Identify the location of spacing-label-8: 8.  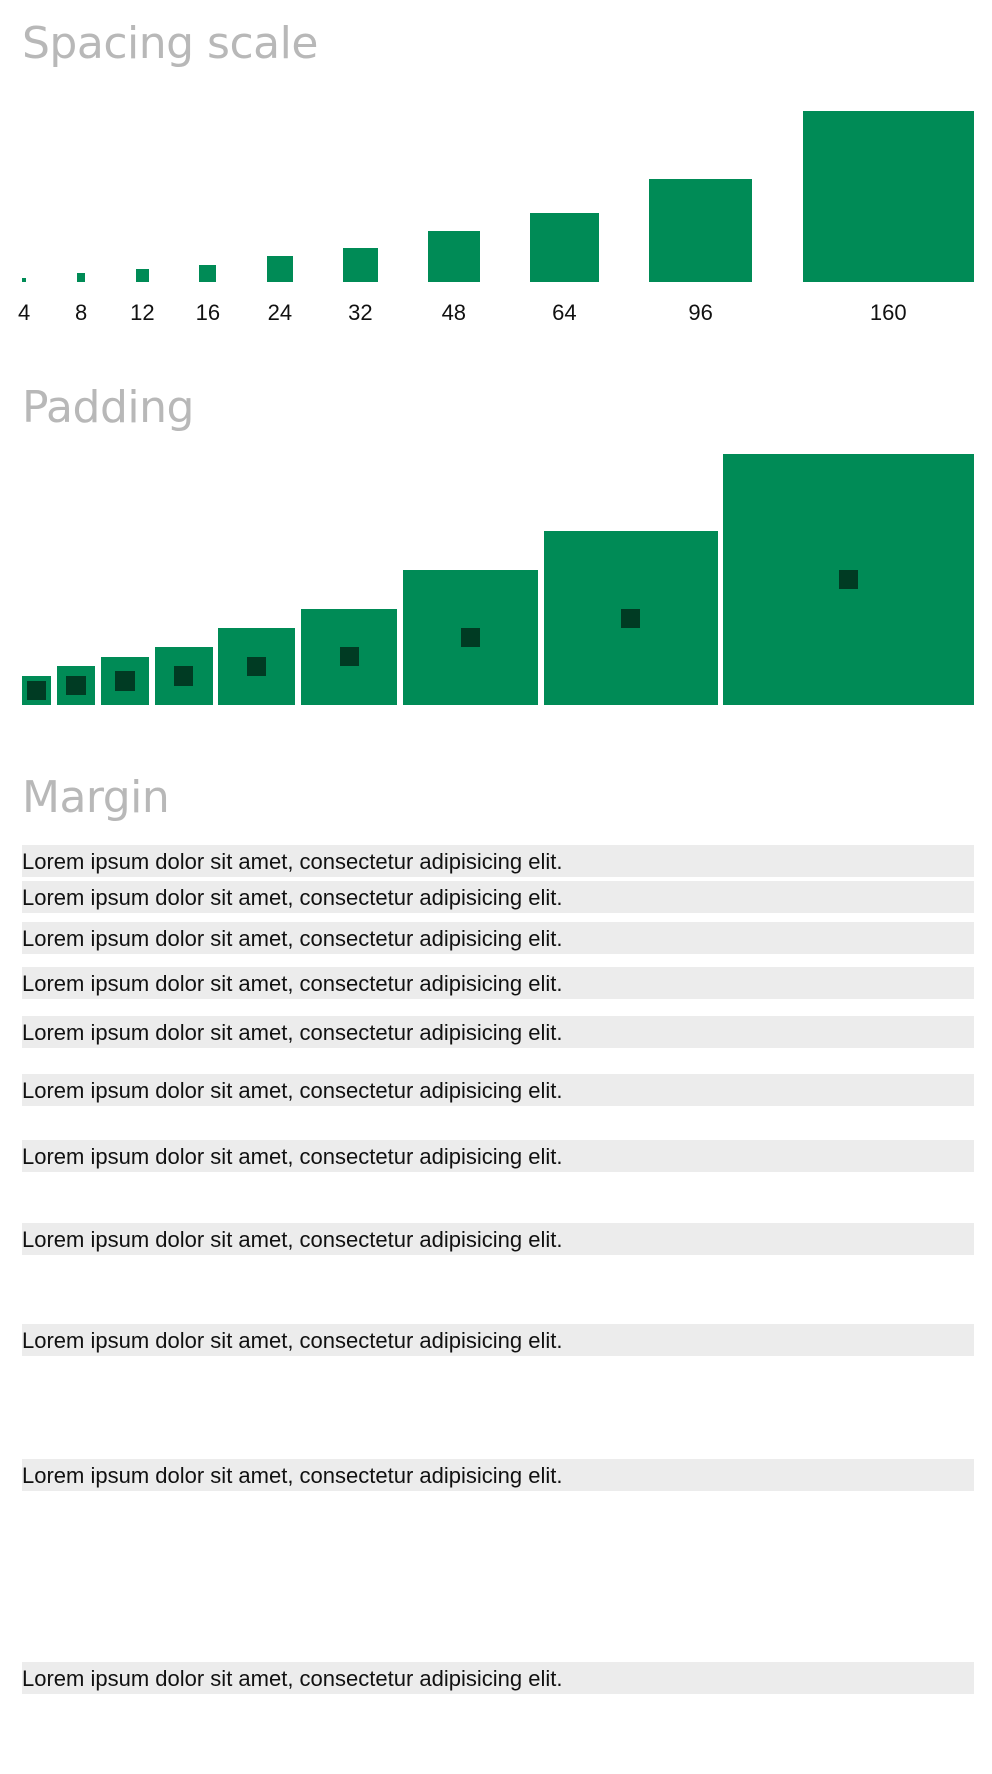
(81, 312).